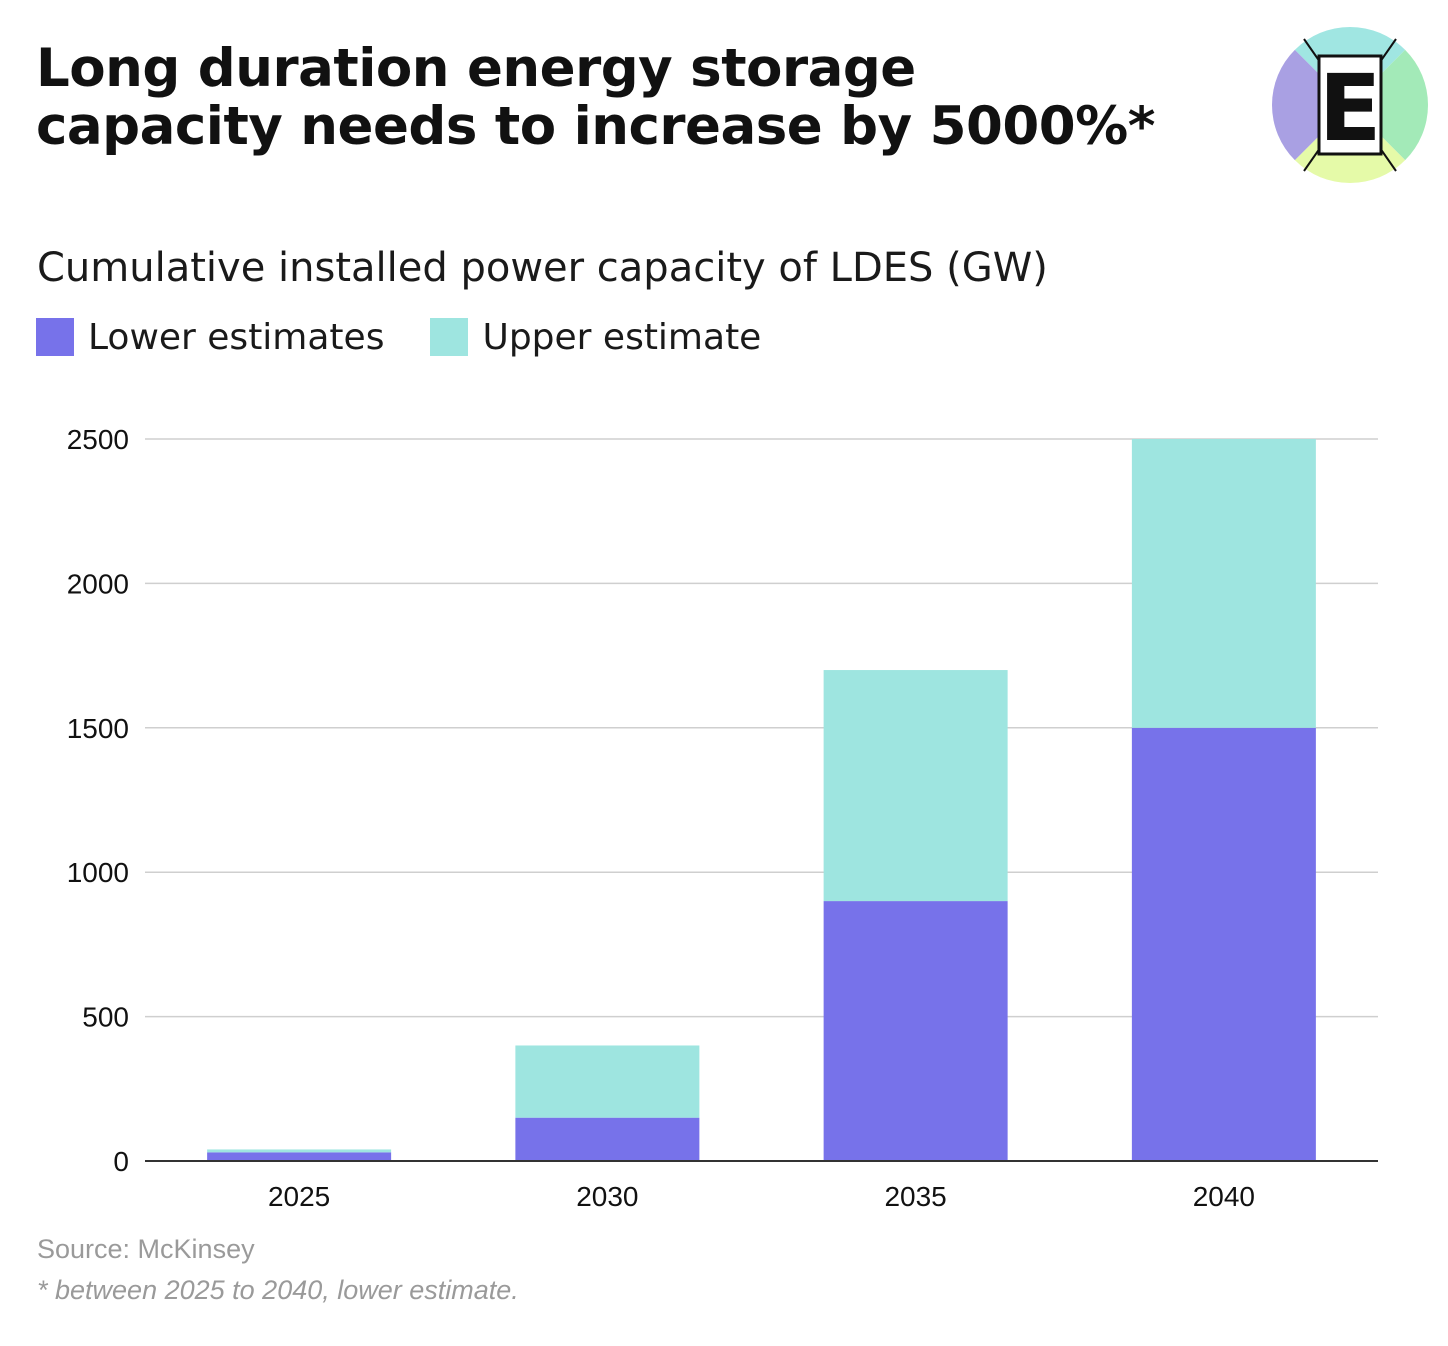 This screenshot has width=1448, height=1346. Describe the element at coordinates (595, 126) in the screenshot. I see `title-line-2: capacity needs to increase by 5000%*` at that location.